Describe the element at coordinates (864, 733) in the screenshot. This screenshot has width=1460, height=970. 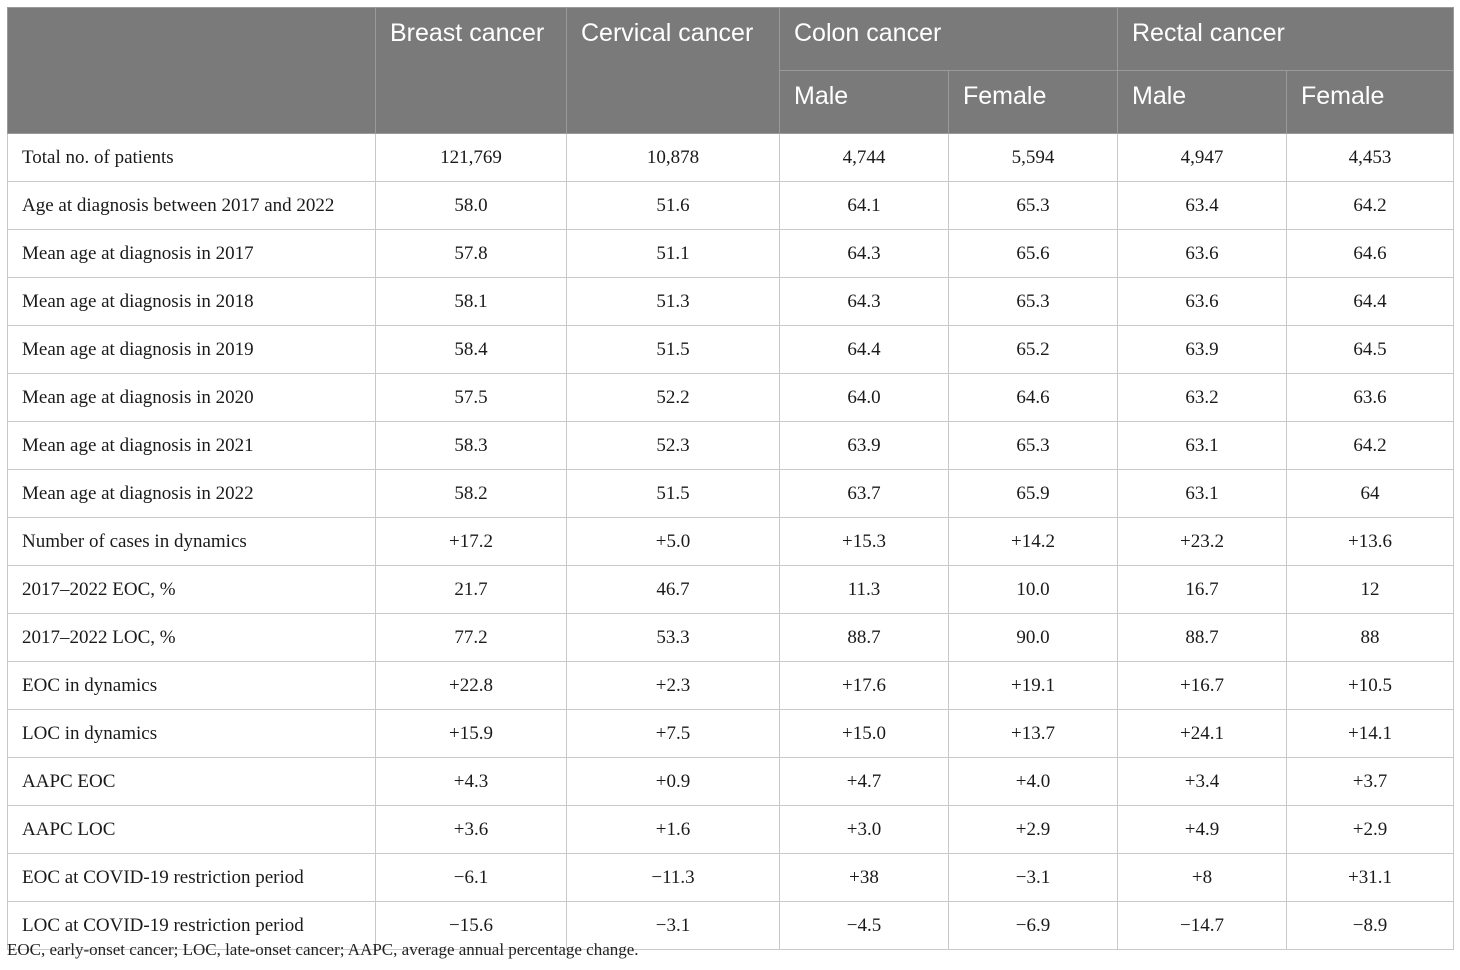
I see `colon-male-value: +15.0` at that location.